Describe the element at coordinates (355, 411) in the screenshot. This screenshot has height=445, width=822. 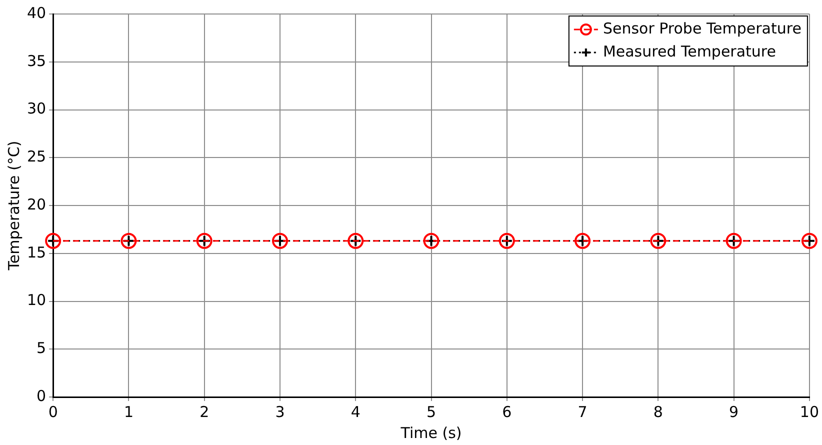
I see `x-tick-label: 4` at that location.